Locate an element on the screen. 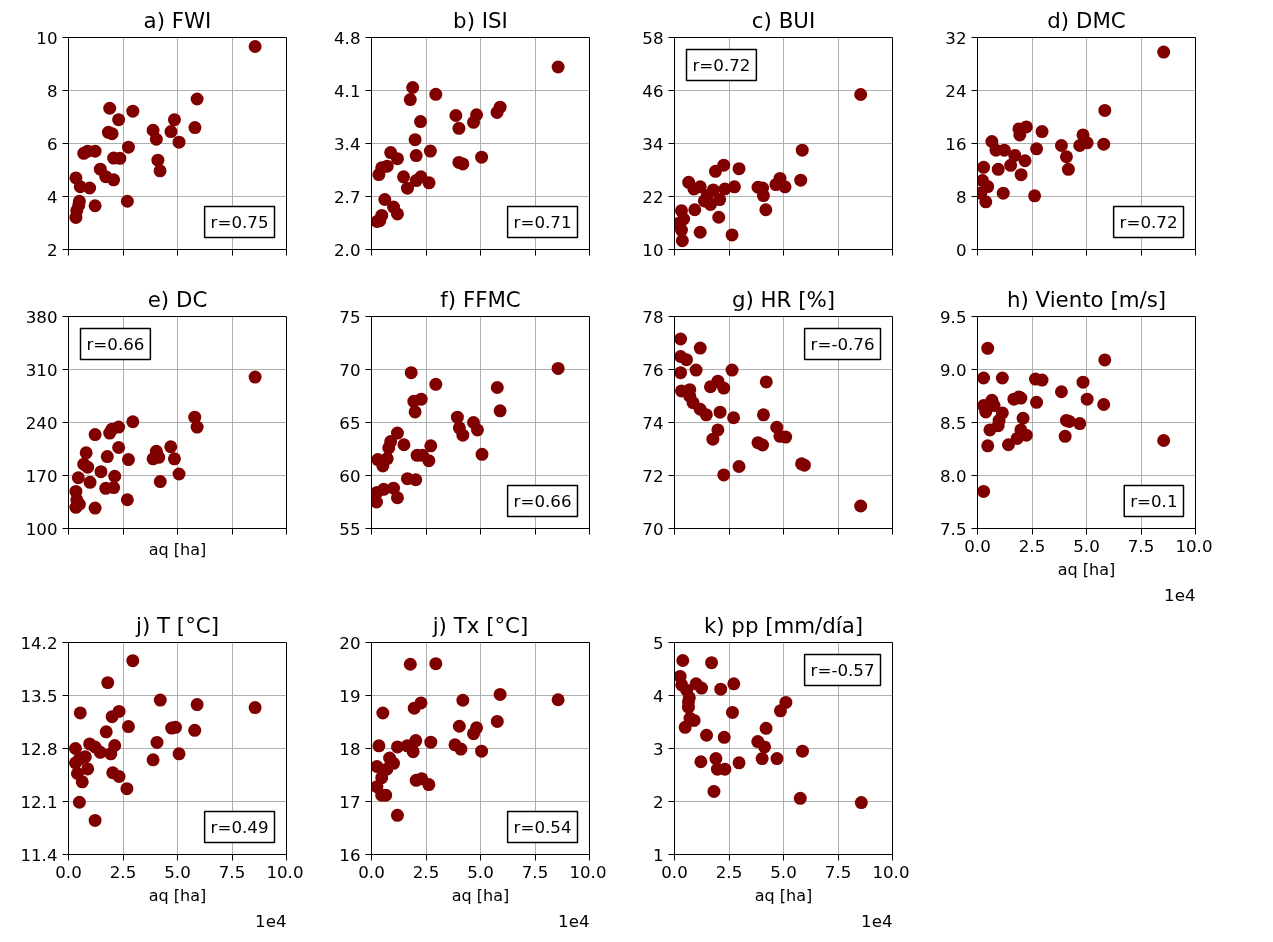 The height and width of the screenshot is (942, 1273). y-tick-label: 18 is located at coordinates (350, 749).